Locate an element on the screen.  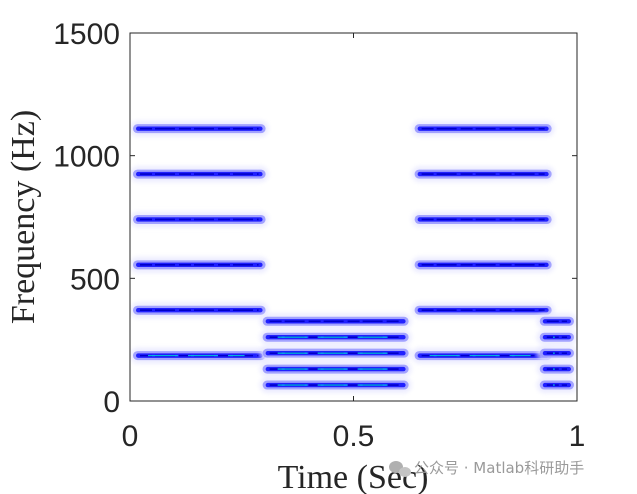
watermark: 公众号 · Matlab科研助手 is located at coordinates (486, 468).